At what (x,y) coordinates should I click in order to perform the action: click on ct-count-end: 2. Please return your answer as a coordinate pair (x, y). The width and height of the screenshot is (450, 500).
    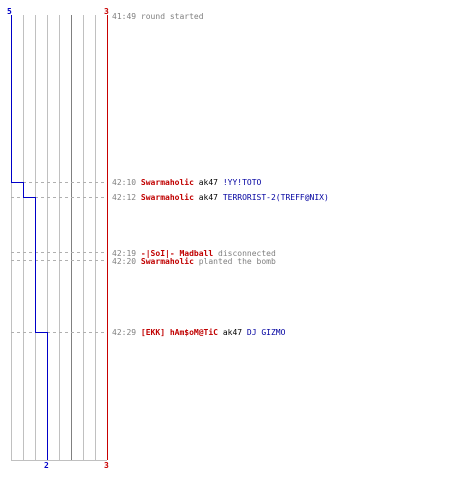
    Looking at the image, I should click on (46, 465).